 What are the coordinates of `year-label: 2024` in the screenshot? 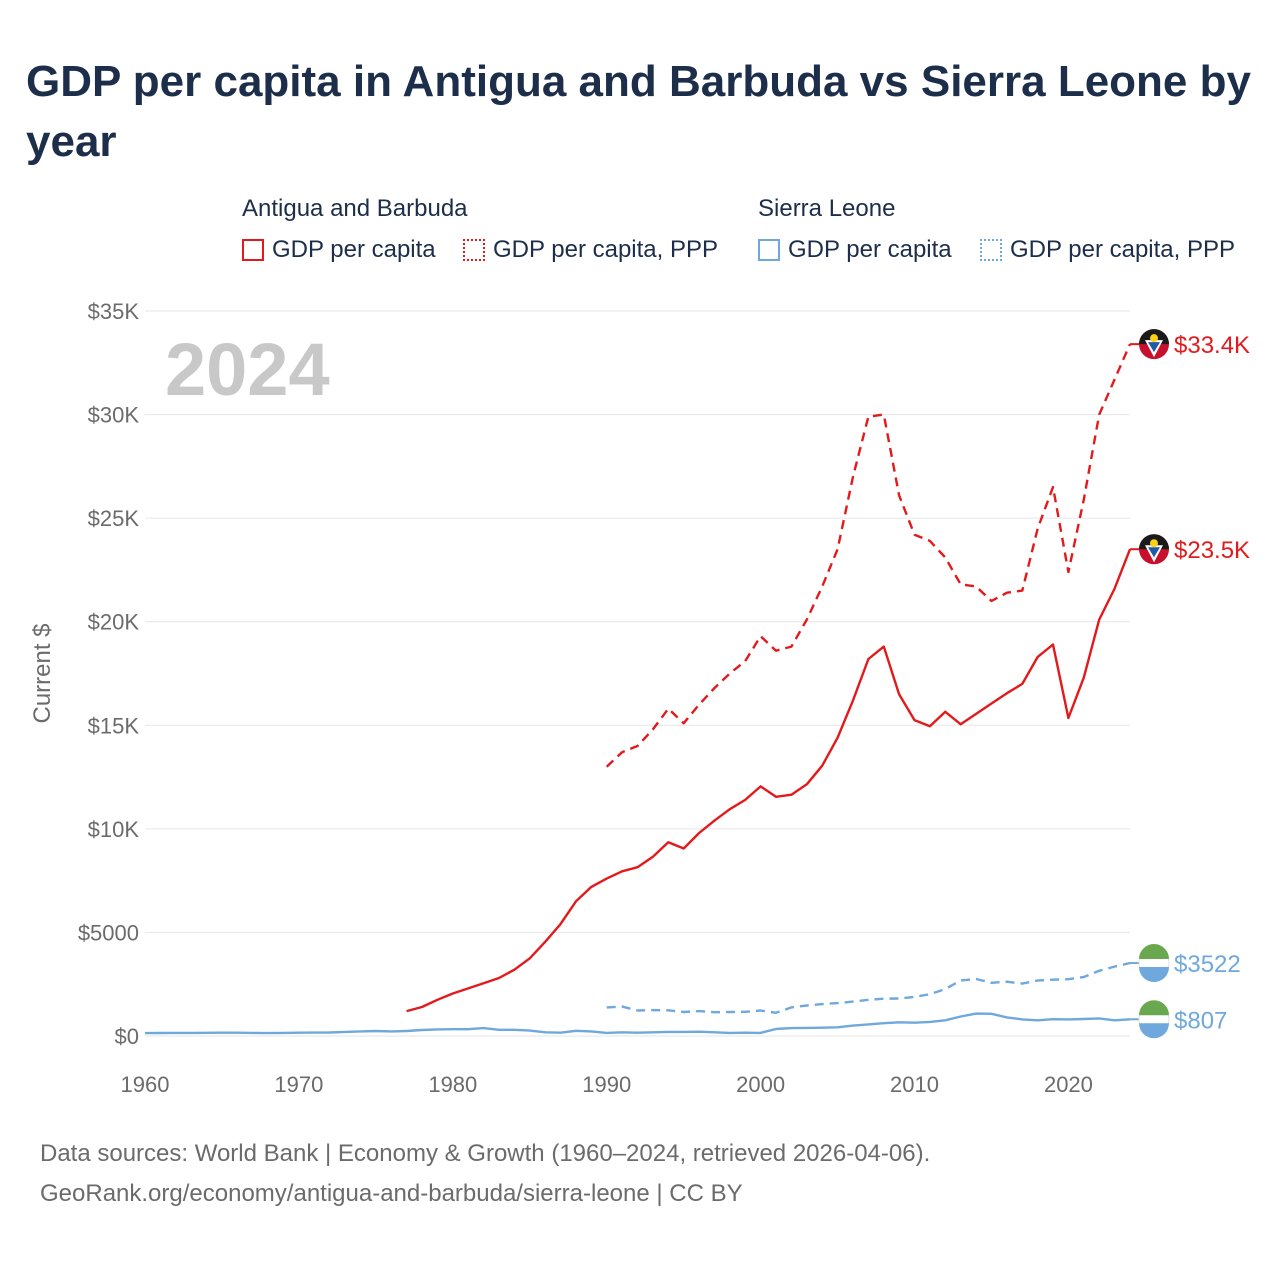 It's located at (247, 369).